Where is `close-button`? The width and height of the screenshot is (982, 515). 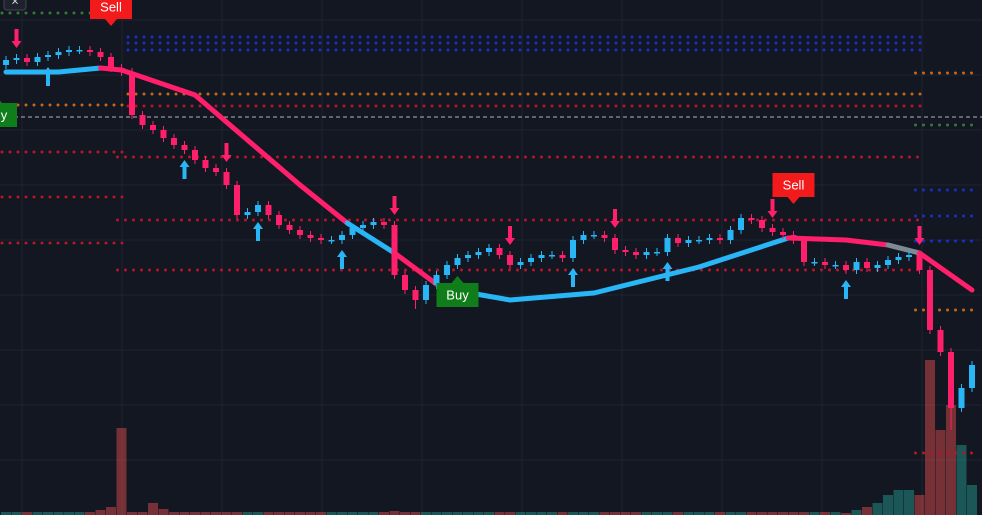
close-button is located at coordinates (15, 5).